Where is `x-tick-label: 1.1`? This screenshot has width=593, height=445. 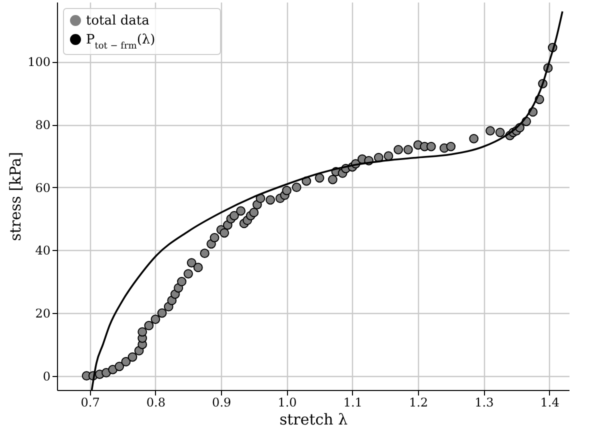
x-tick-label: 1.1 is located at coordinates (352, 403).